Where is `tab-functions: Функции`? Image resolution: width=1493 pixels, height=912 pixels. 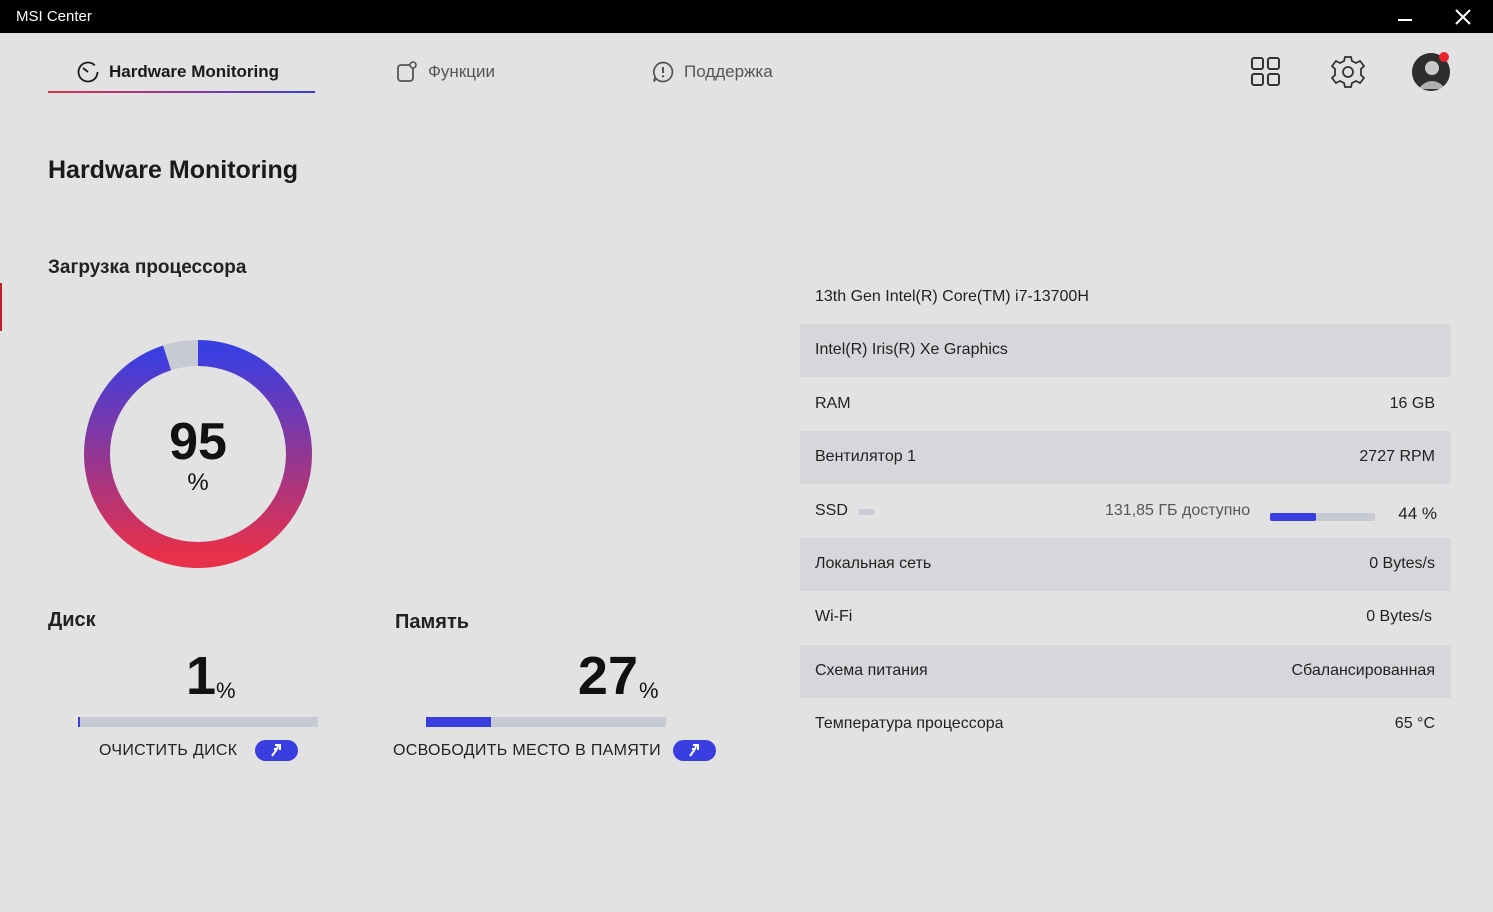 tab-functions: Функции is located at coordinates (445, 72).